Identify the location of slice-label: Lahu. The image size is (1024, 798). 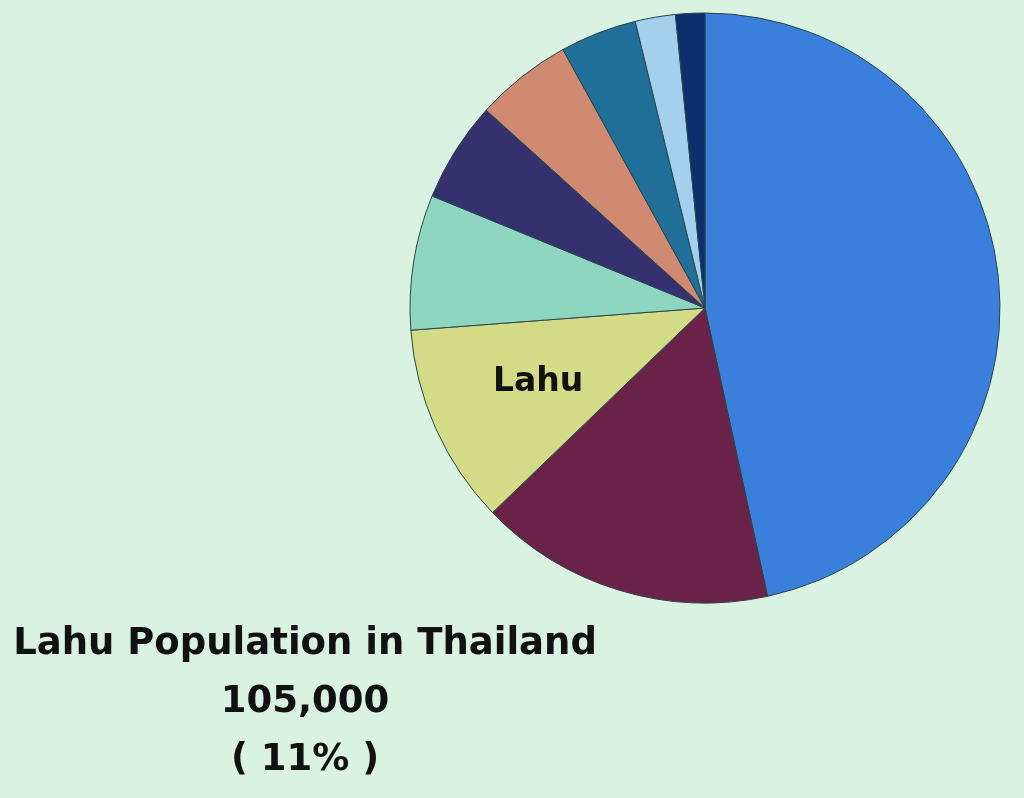
(538, 380).